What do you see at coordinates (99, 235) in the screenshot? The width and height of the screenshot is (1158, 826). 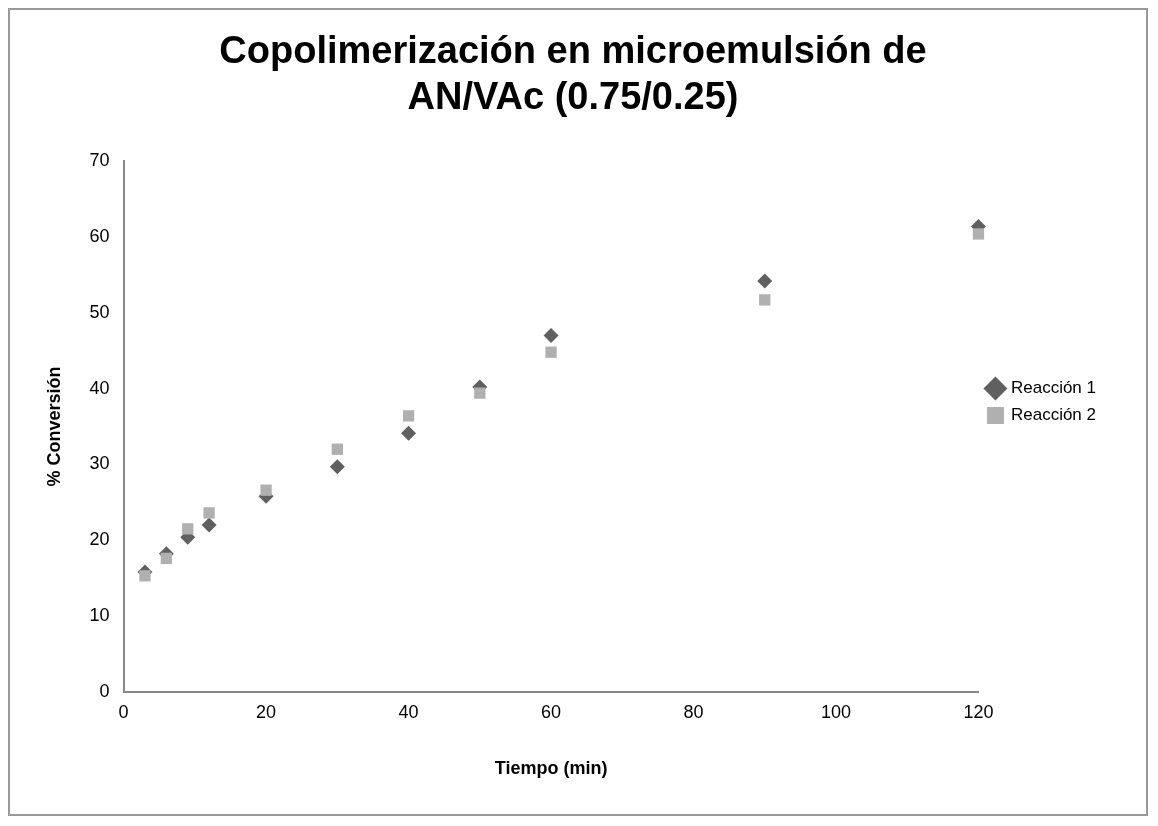 I see `y-tick-label: 60` at bounding box center [99, 235].